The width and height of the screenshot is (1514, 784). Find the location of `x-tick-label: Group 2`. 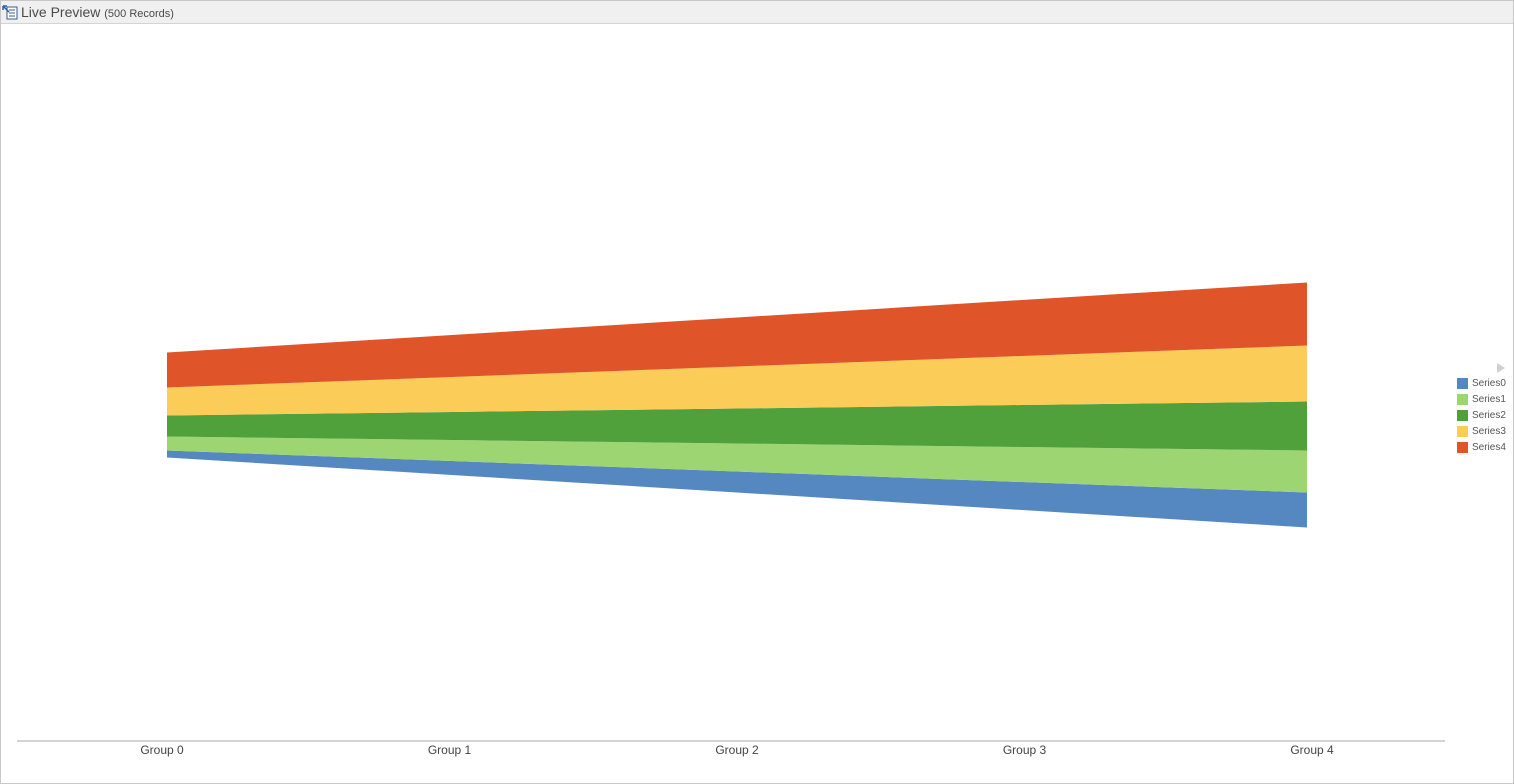

x-tick-label: Group 2 is located at coordinates (737, 750).